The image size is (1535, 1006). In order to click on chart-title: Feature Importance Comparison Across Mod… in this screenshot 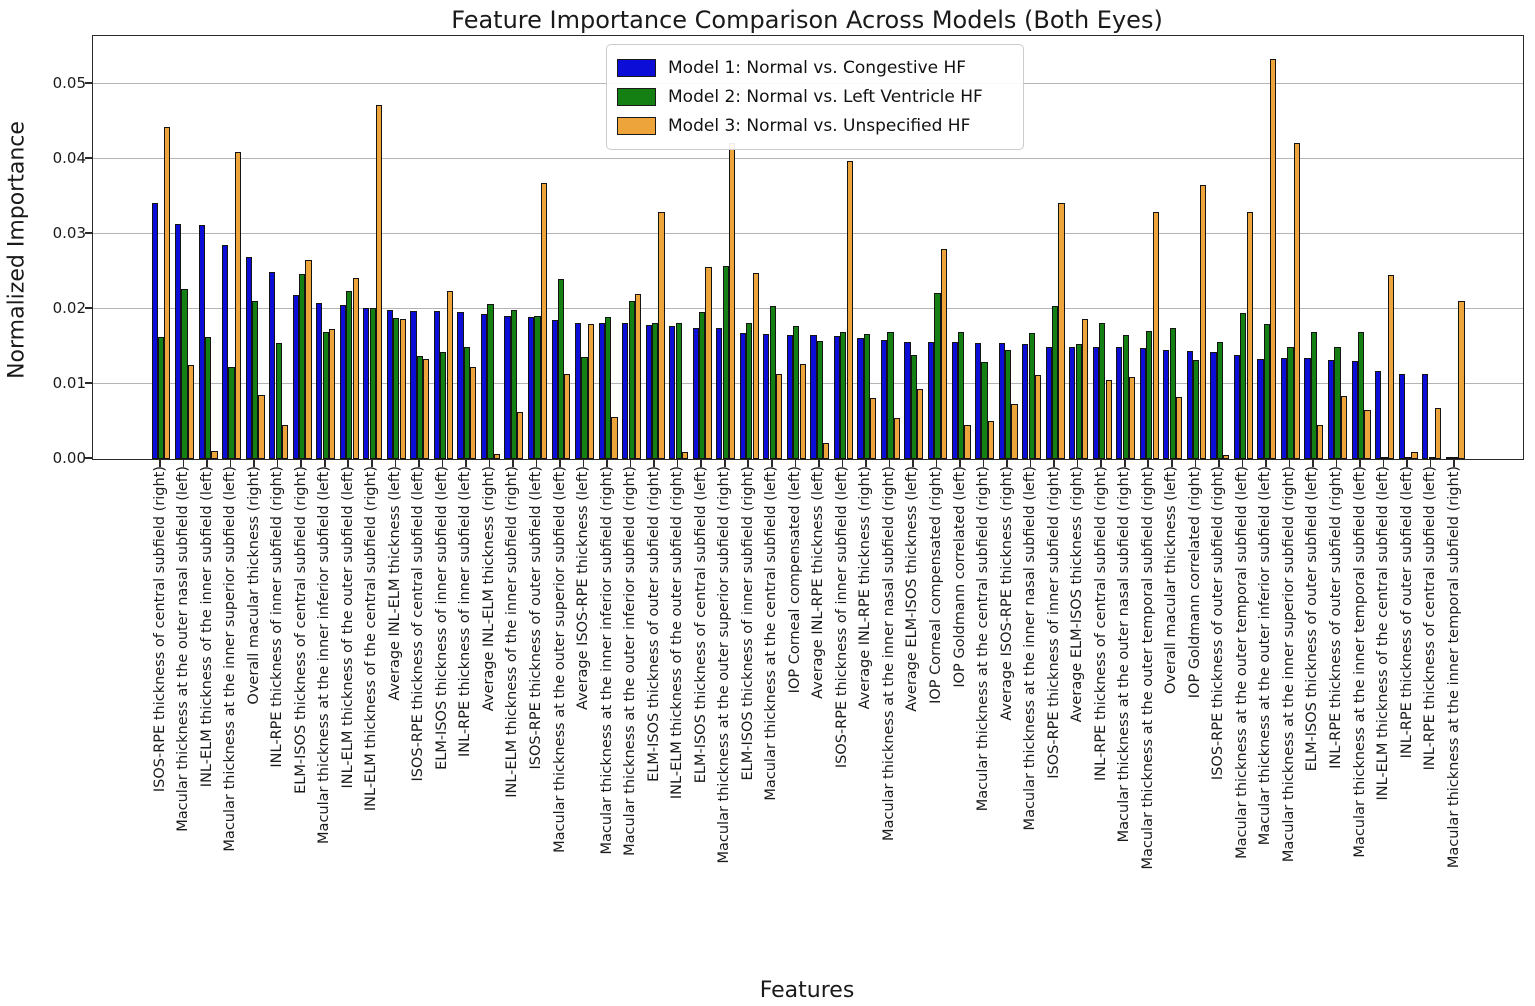, I will do `click(807, 20)`.